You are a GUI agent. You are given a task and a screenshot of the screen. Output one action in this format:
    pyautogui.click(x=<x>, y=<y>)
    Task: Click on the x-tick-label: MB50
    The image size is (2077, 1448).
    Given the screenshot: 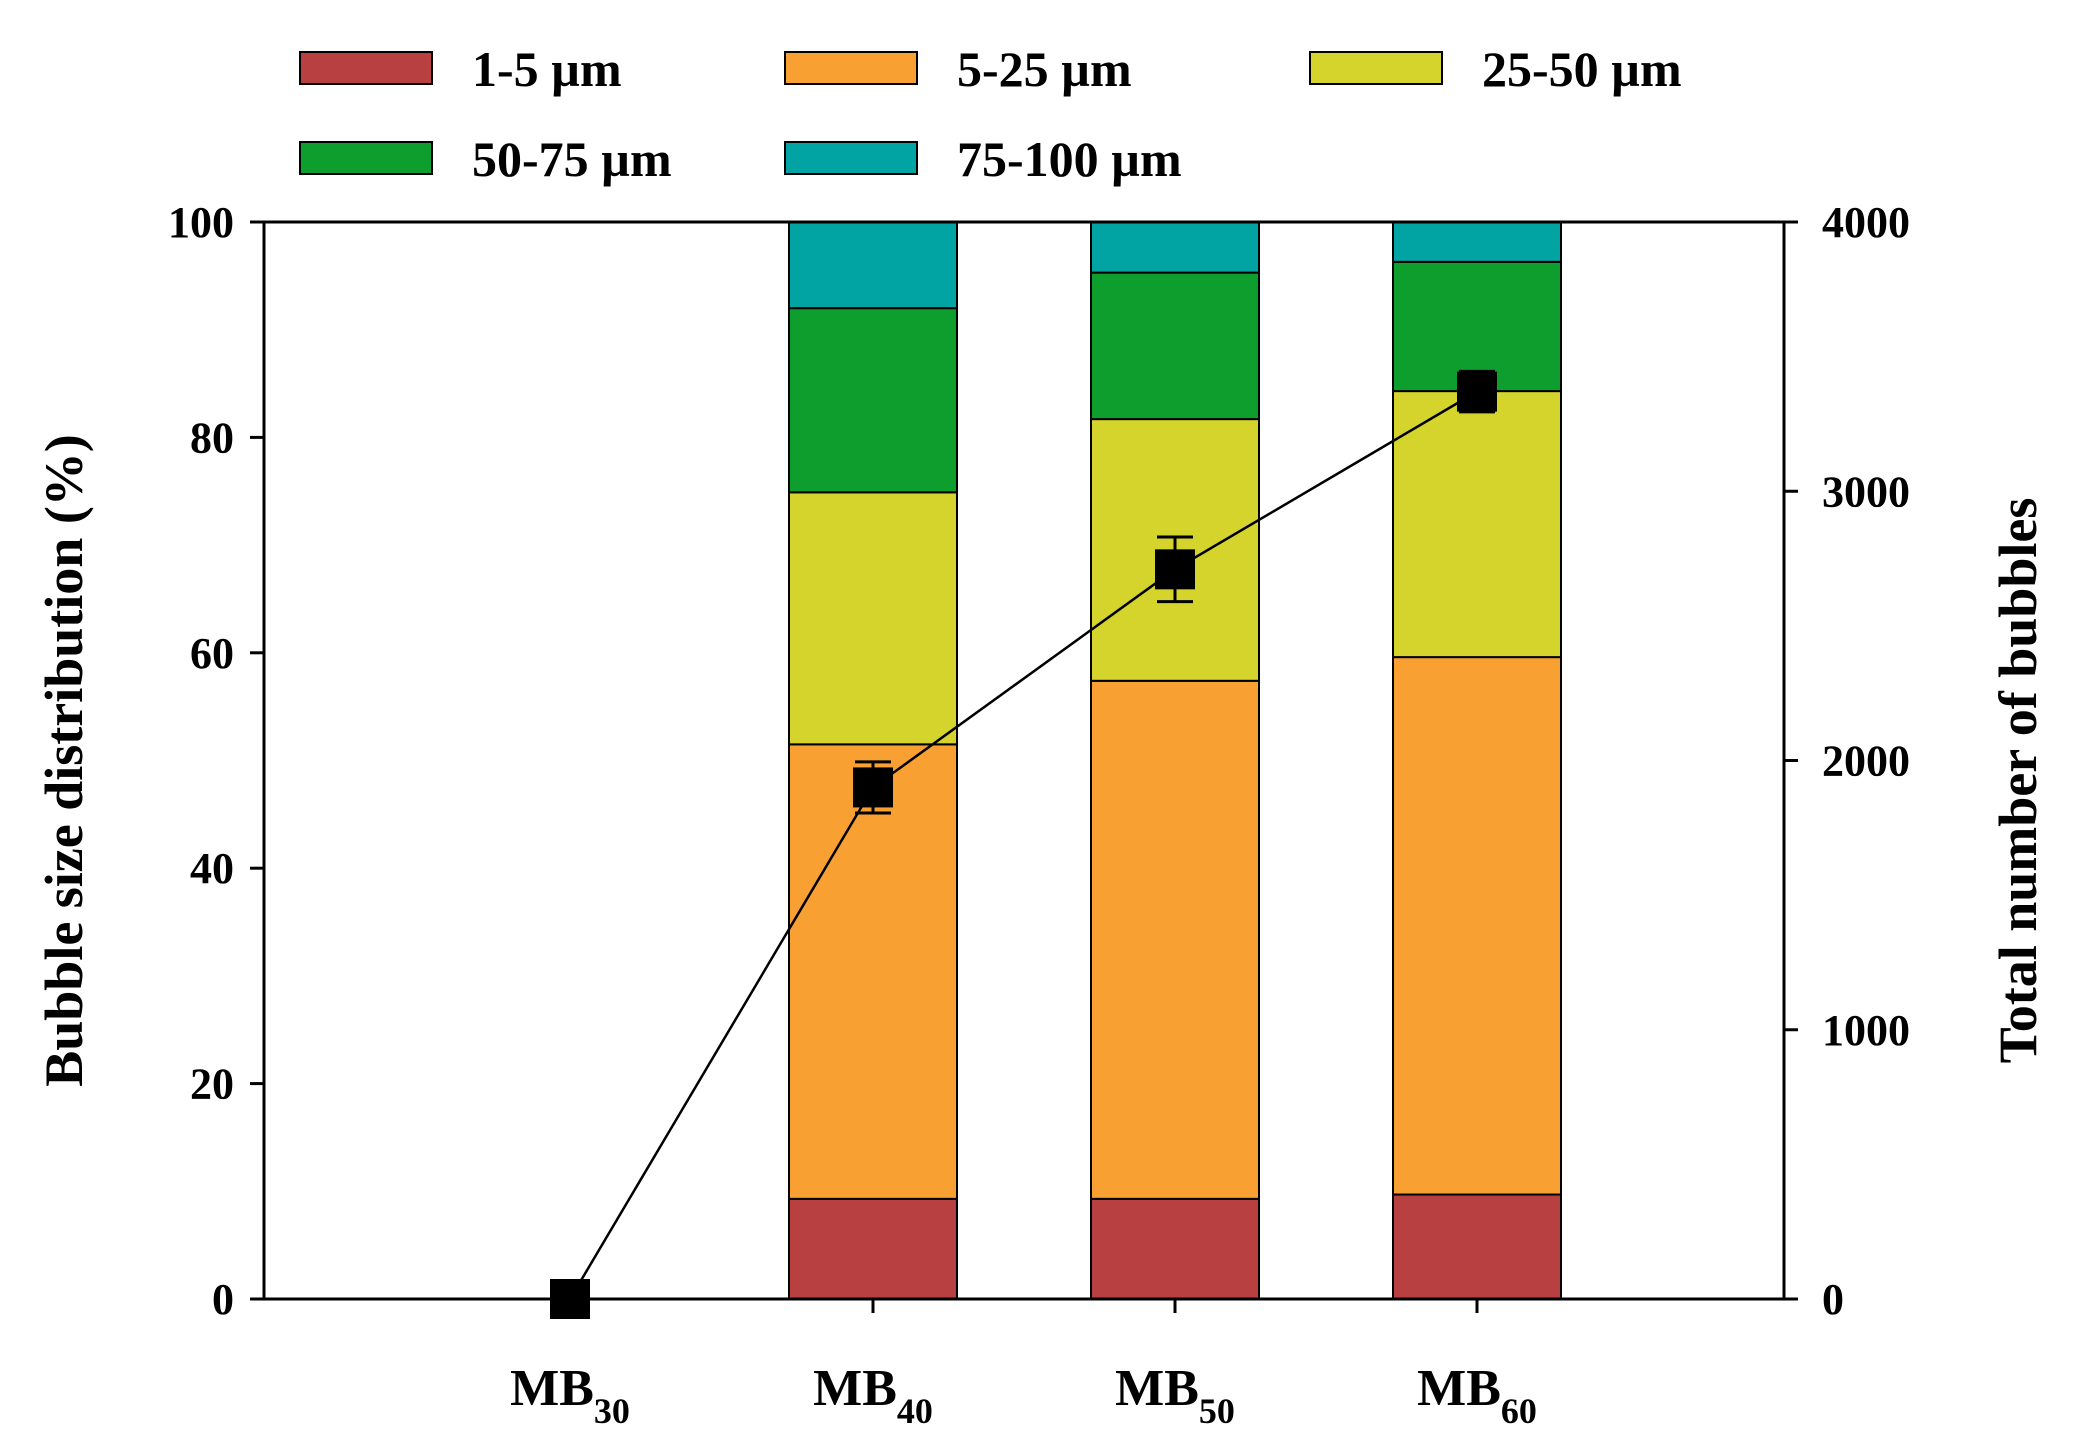 What is the action you would take?
    pyautogui.click(x=1175, y=1395)
    